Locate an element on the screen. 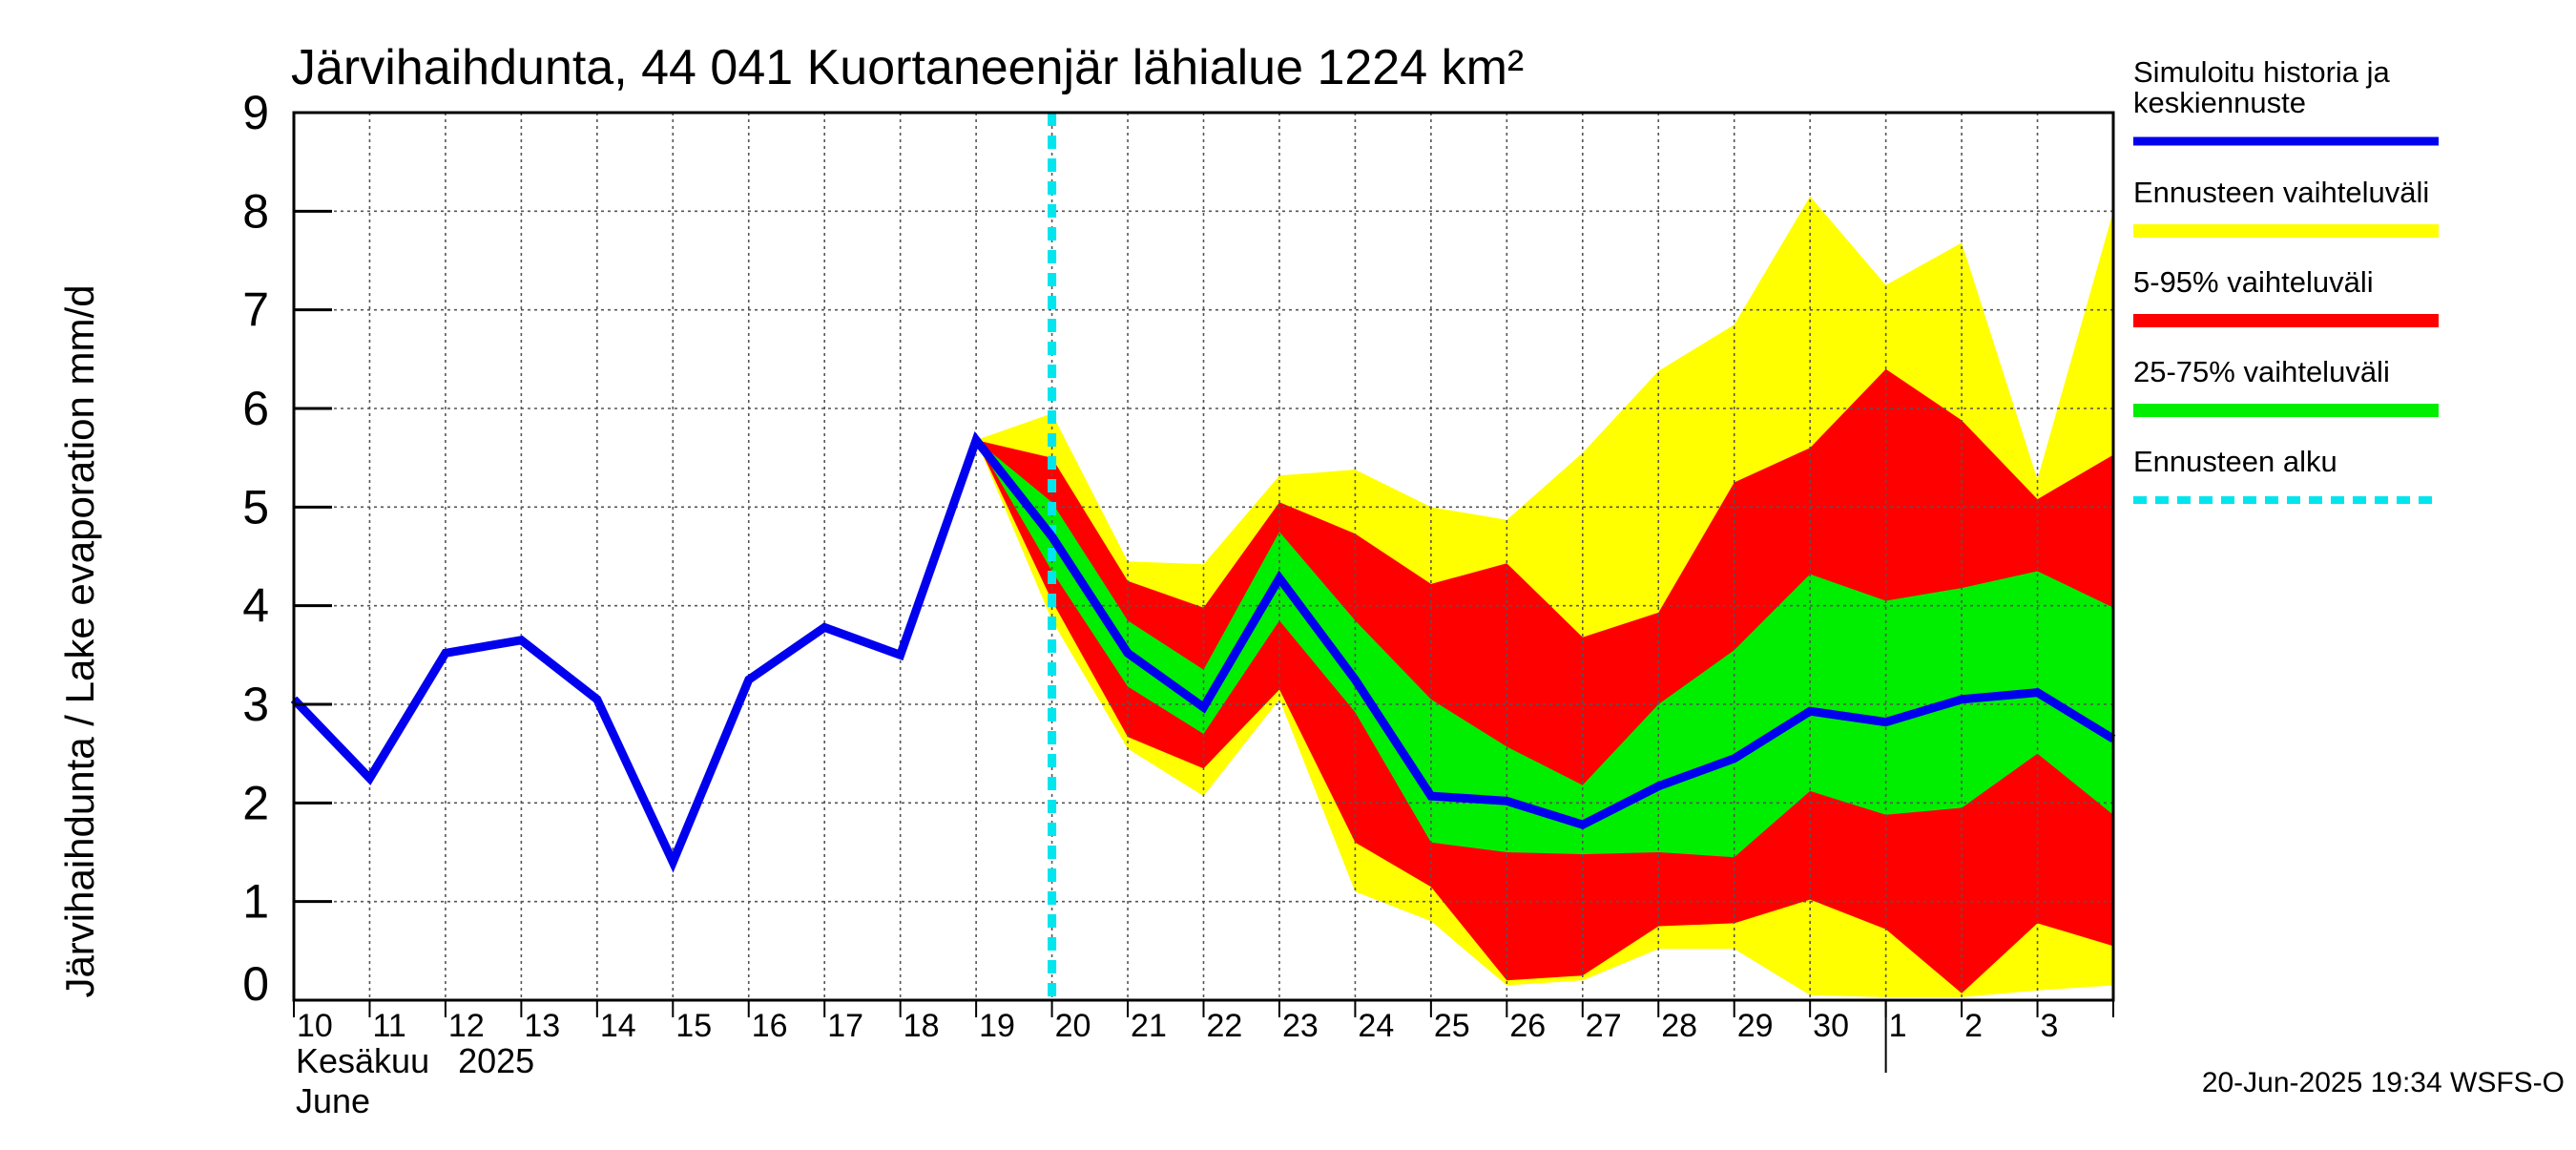 Image resolution: width=2576 pixels, height=1150 pixels. x-tick-label: 17 is located at coordinates (845, 1026).